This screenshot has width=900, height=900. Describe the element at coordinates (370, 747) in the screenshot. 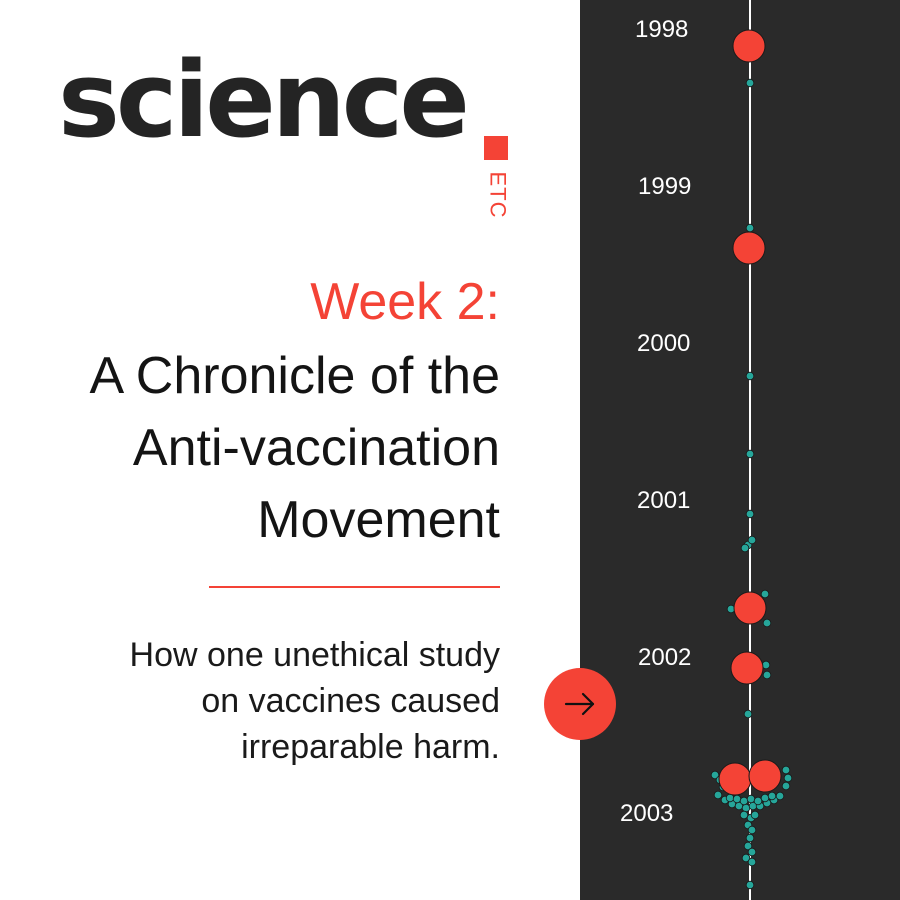

I see `subtitle-line-3: irreparable harm.` at that location.